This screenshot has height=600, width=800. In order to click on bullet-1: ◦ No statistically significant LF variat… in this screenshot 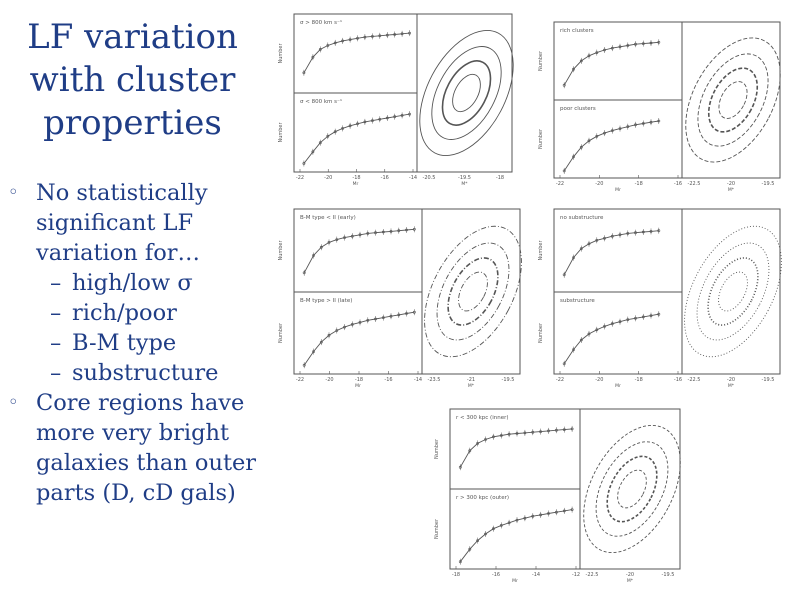, I will do `click(137, 223)`.